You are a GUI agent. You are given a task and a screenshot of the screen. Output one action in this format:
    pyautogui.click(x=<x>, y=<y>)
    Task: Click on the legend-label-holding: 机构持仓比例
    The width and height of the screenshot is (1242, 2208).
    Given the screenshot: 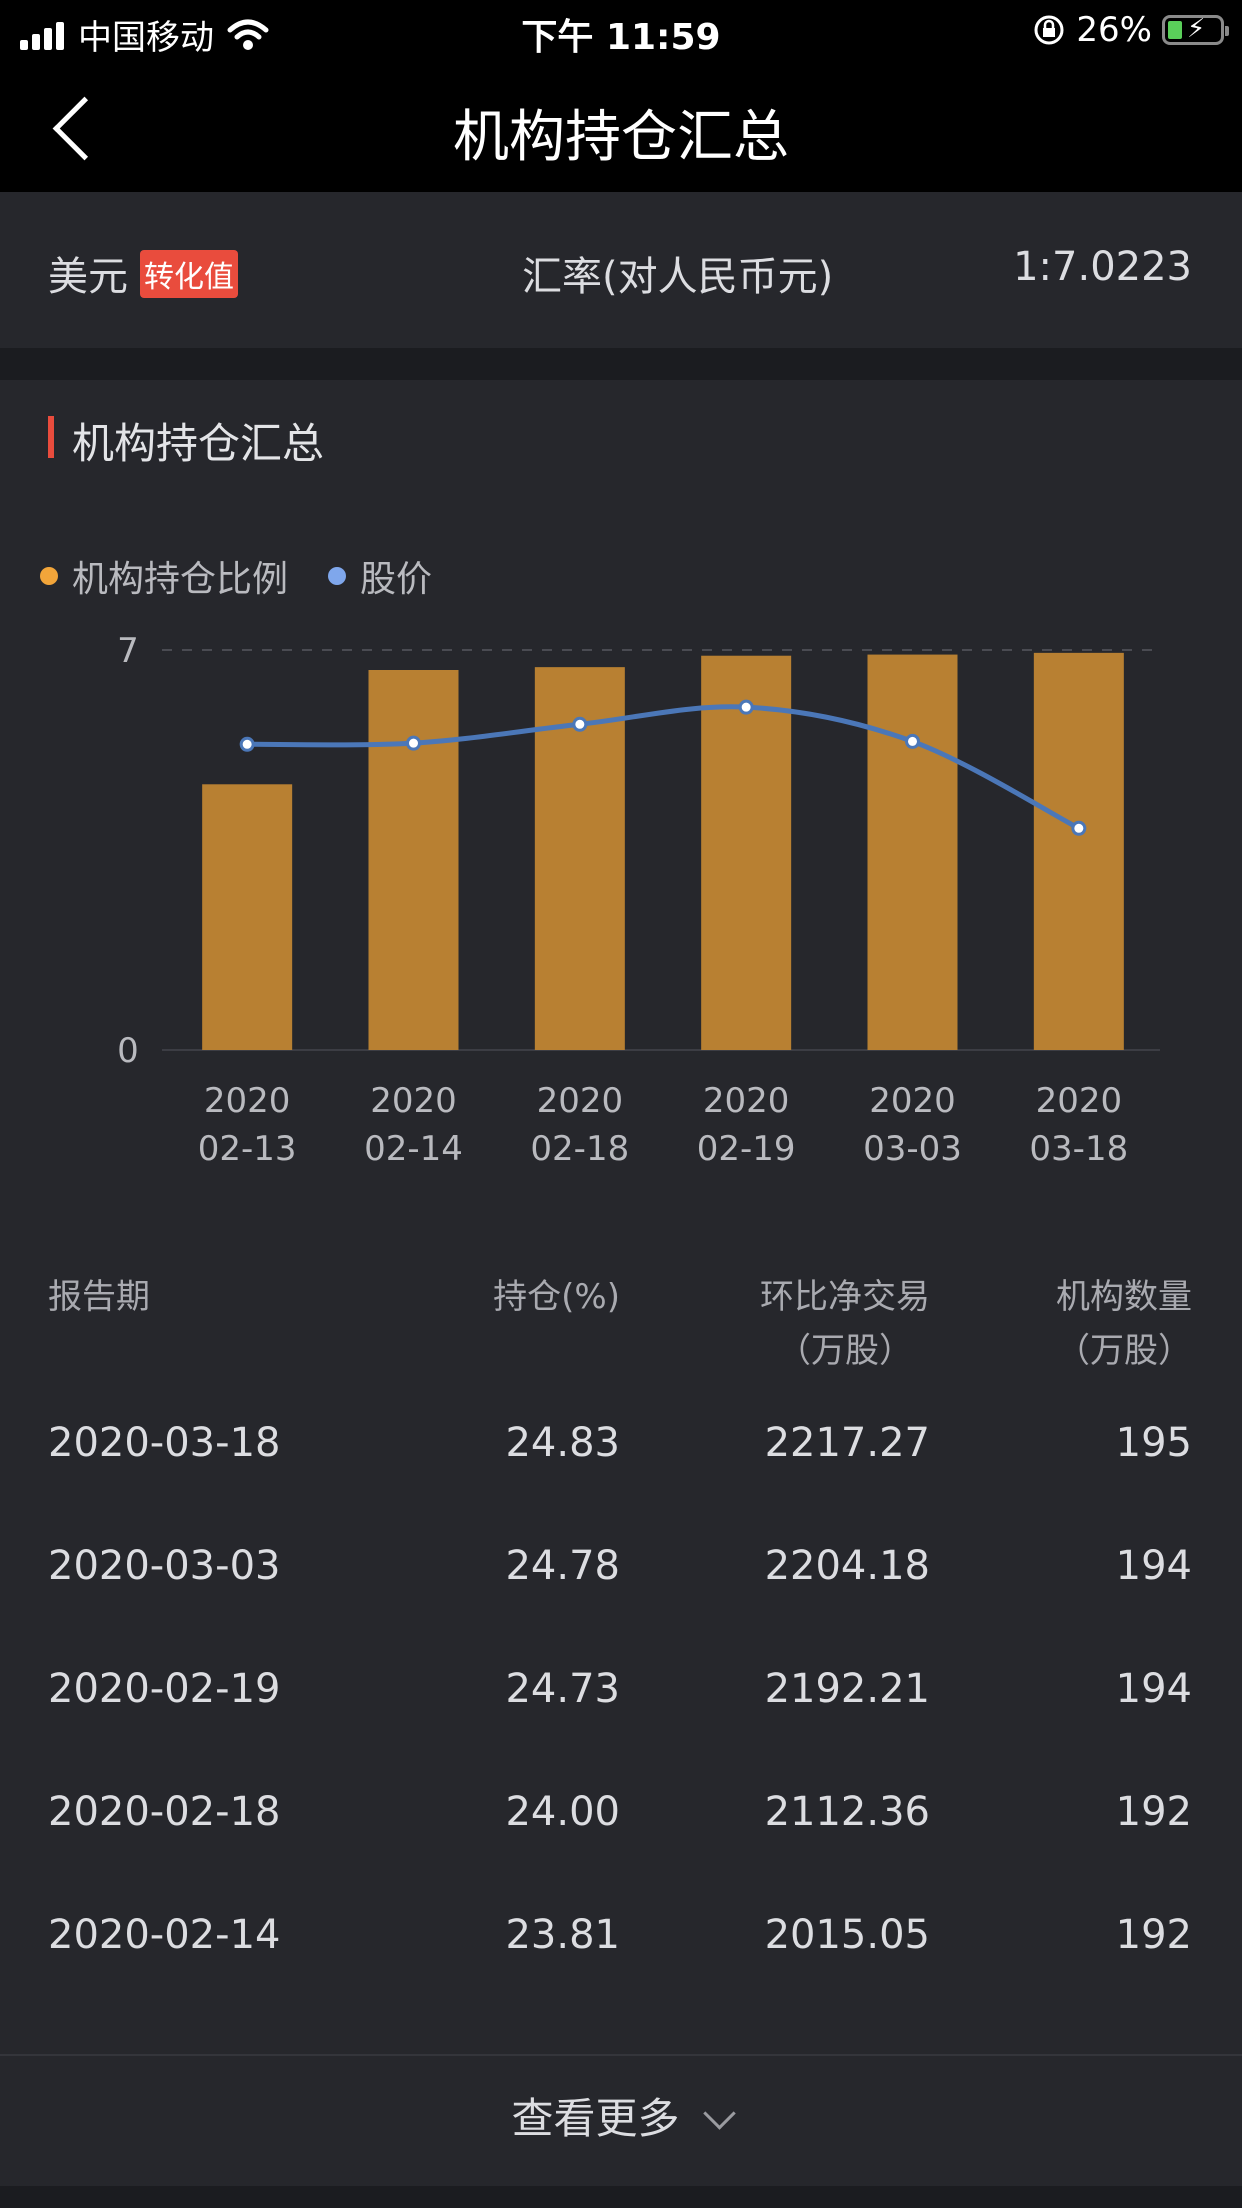 What is the action you would take?
    pyautogui.click(x=180, y=579)
    